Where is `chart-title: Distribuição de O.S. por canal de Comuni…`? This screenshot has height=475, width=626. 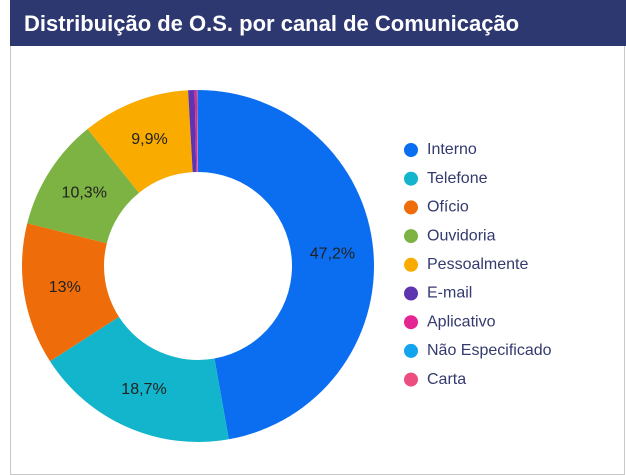
chart-title: Distribuição de O.S. por canal de Comuni… is located at coordinates (271, 23).